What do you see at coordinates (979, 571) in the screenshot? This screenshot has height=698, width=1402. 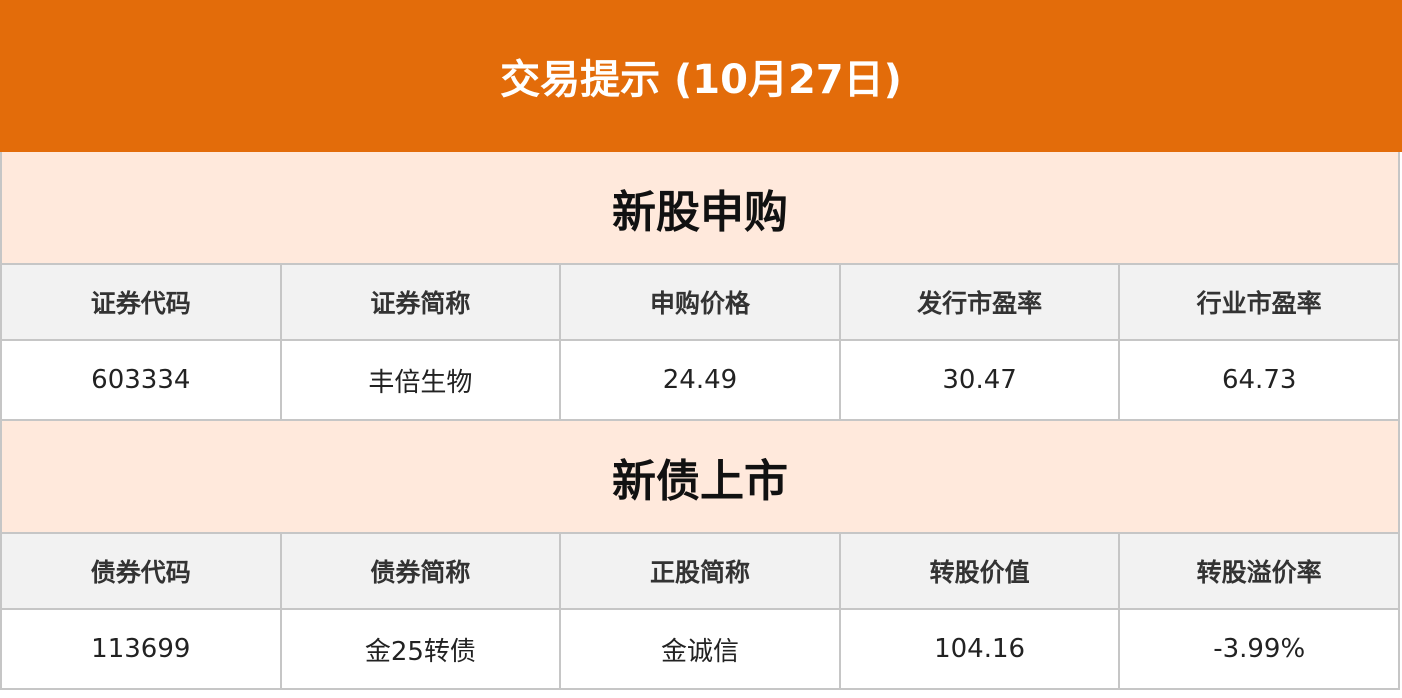 I see `column-header: 转股价值` at bounding box center [979, 571].